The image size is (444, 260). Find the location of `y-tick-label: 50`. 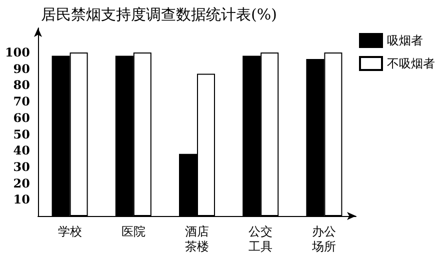

y-tick-label: 50 is located at coordinates (21, 134).